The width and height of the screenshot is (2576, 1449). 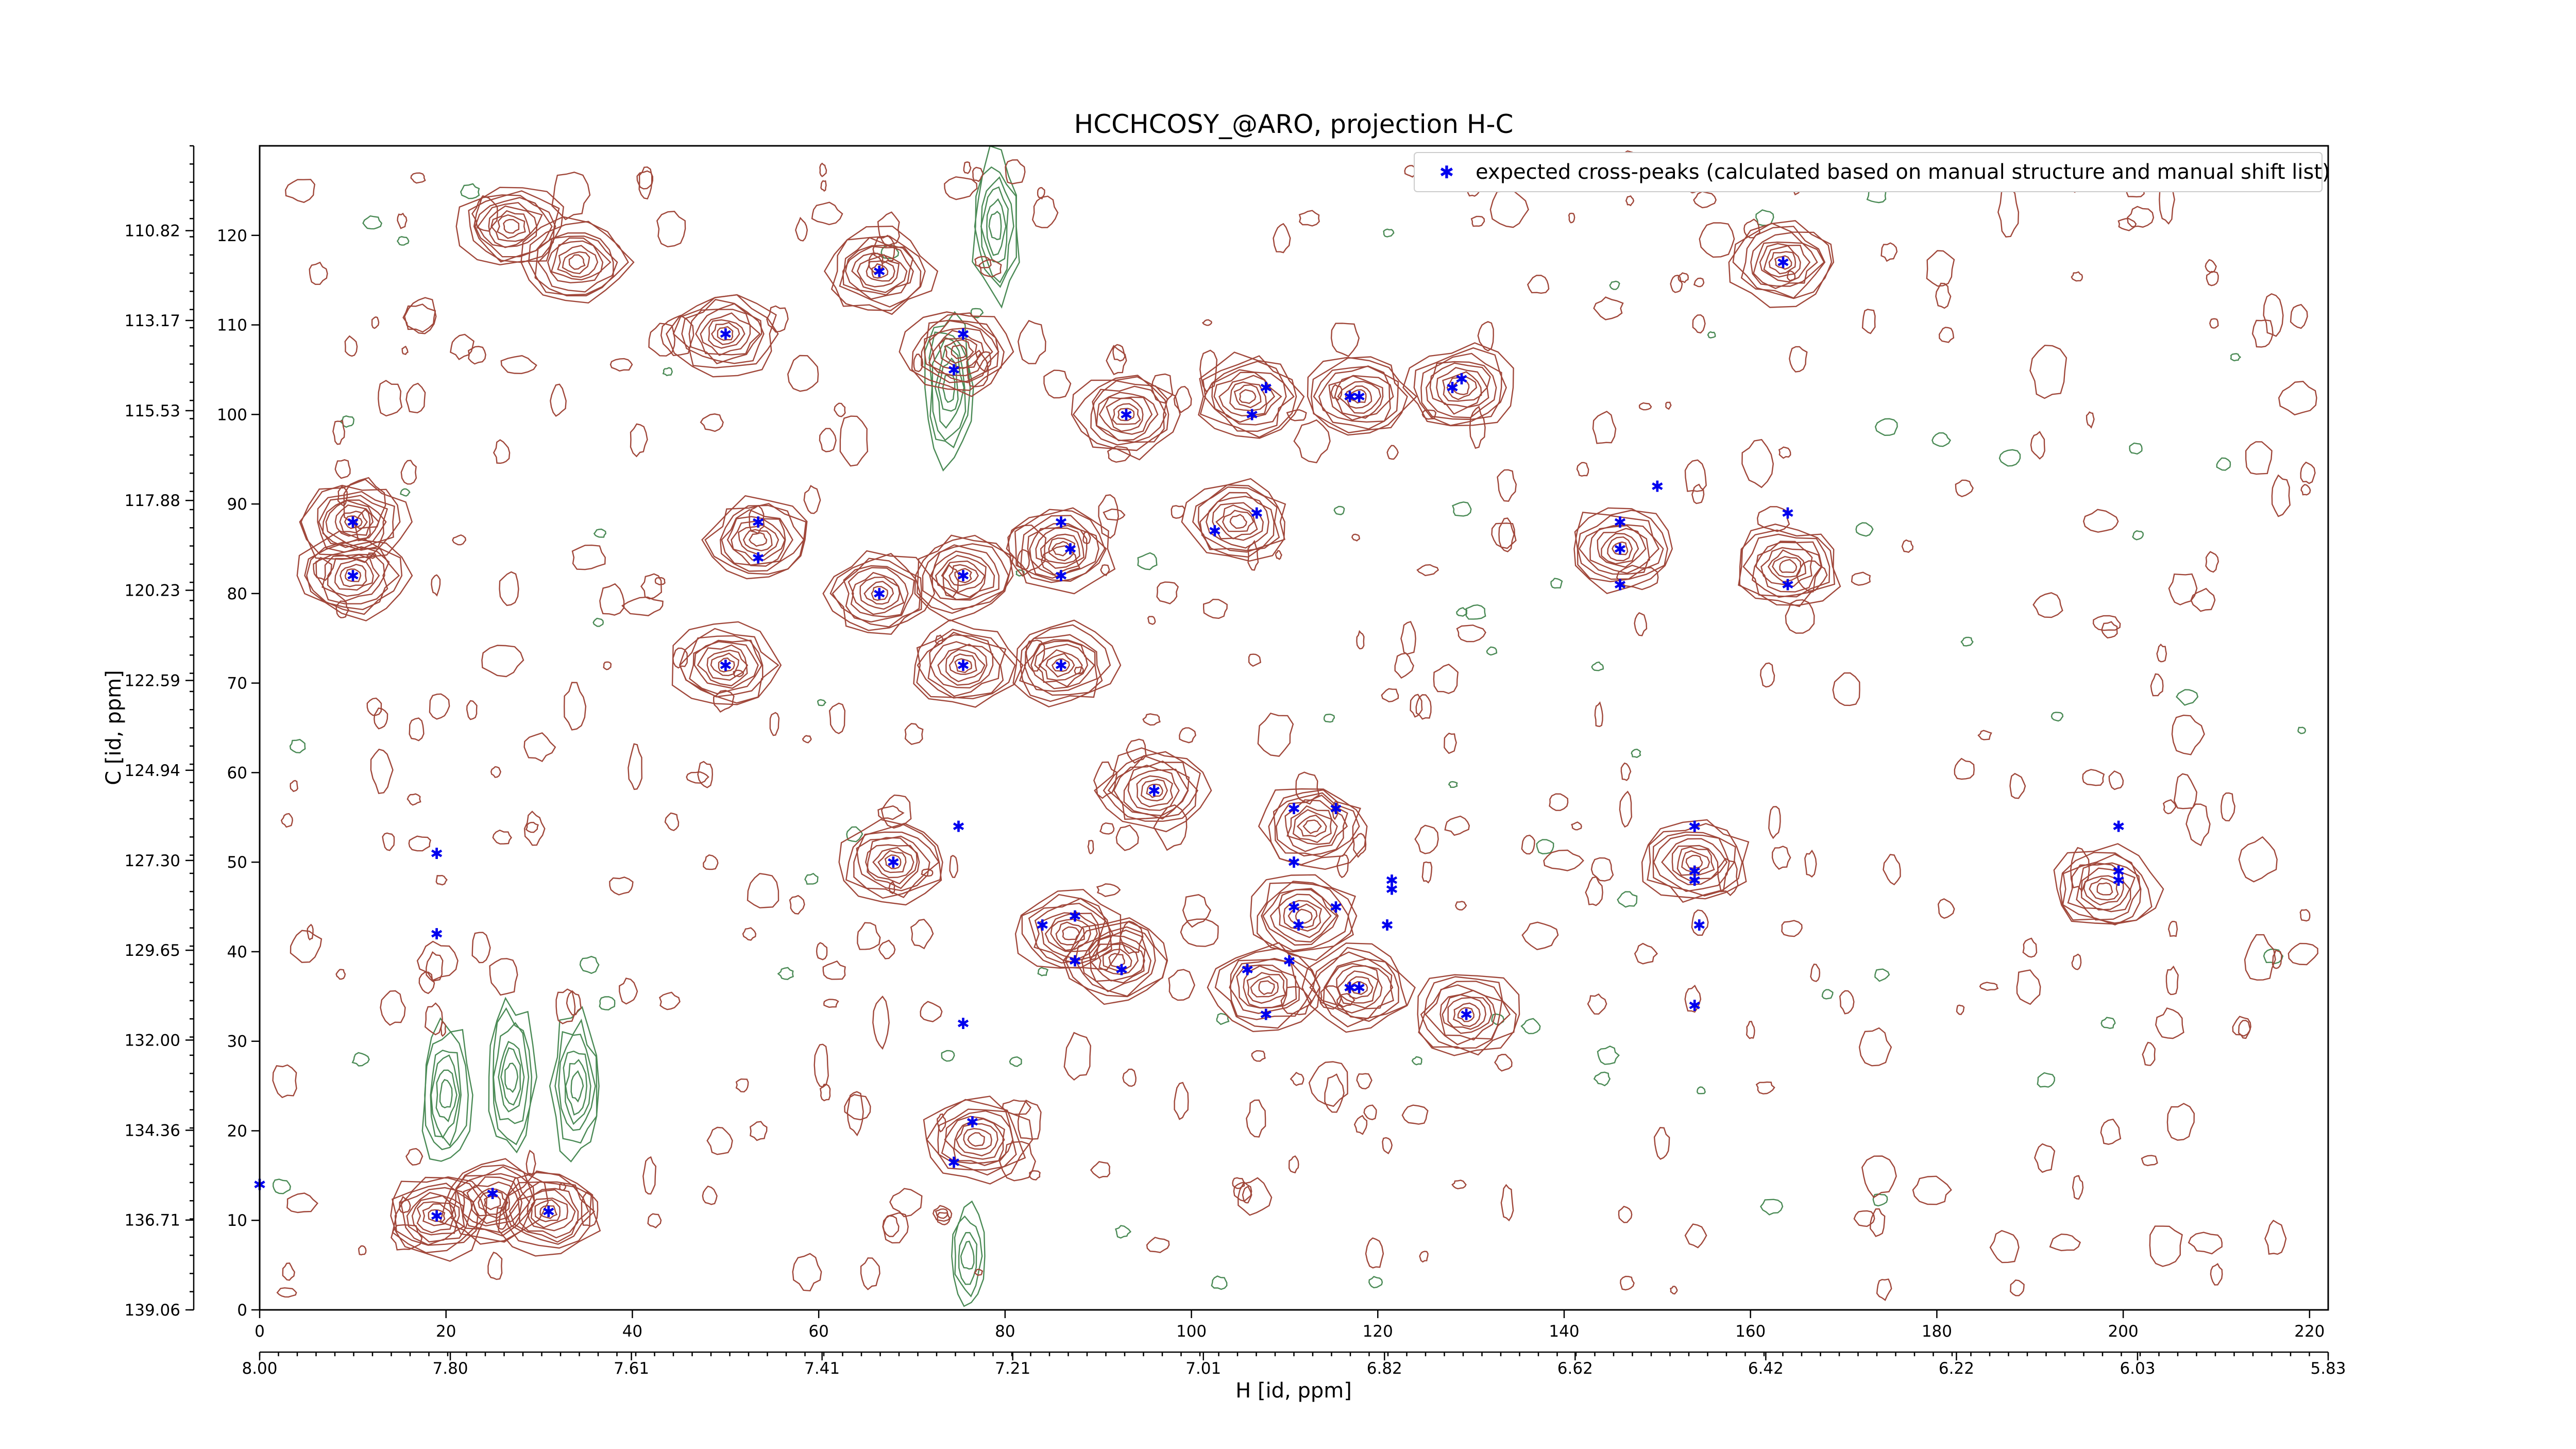 What do you see at coordinates (2137, 1368) in the screenshot?
I see `x-ppm-tick-label: 6.03` at bounding box center [2137, 1368].